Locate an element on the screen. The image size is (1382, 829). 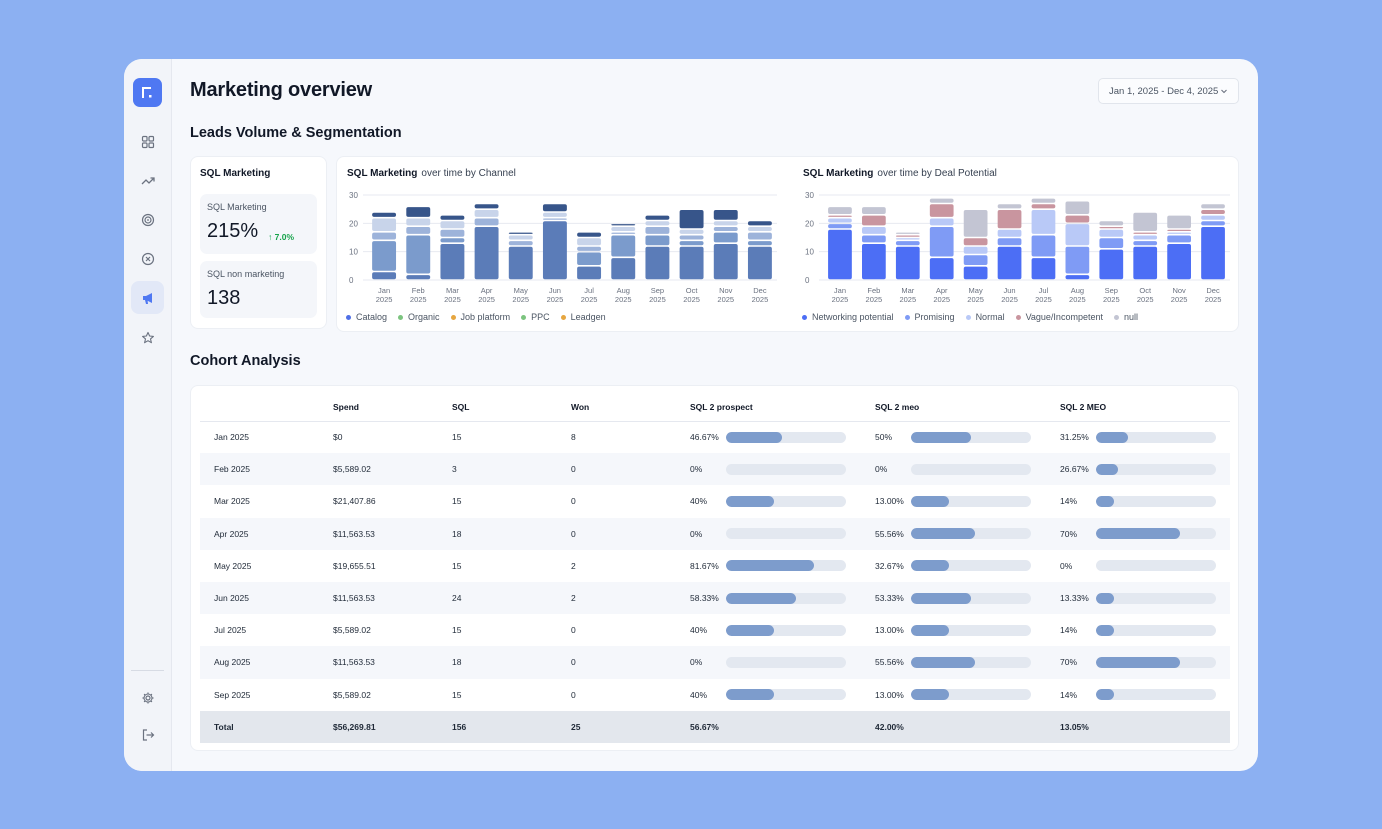
column-header: SQL 2 prospect is located at coordinates (782, 408).